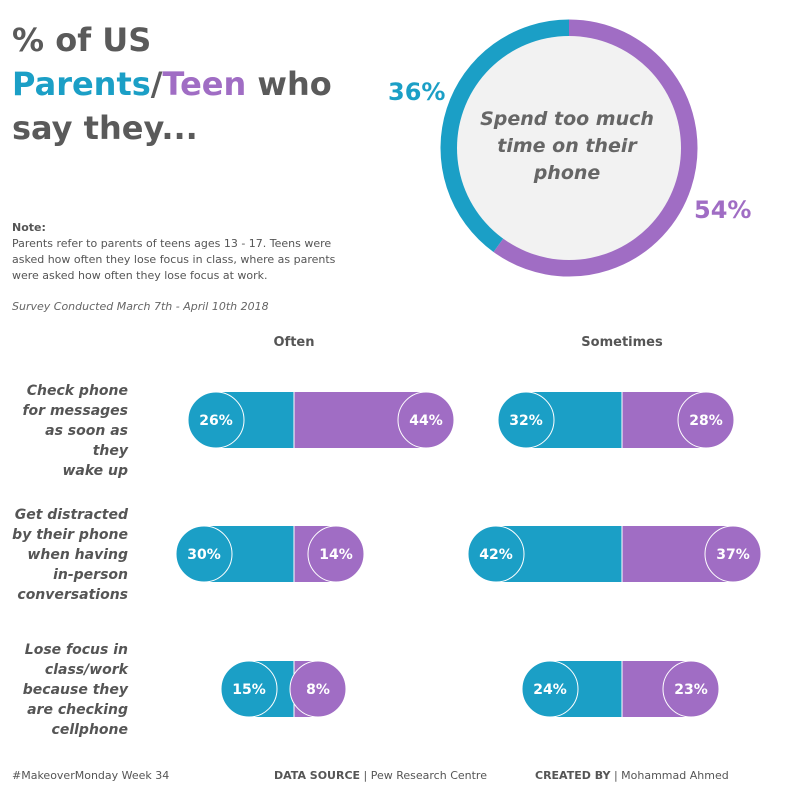  Describe the element at coordinates (423, 775) in the screenshot. I see `footer-source-value: | Pew Research Centre` at that location.